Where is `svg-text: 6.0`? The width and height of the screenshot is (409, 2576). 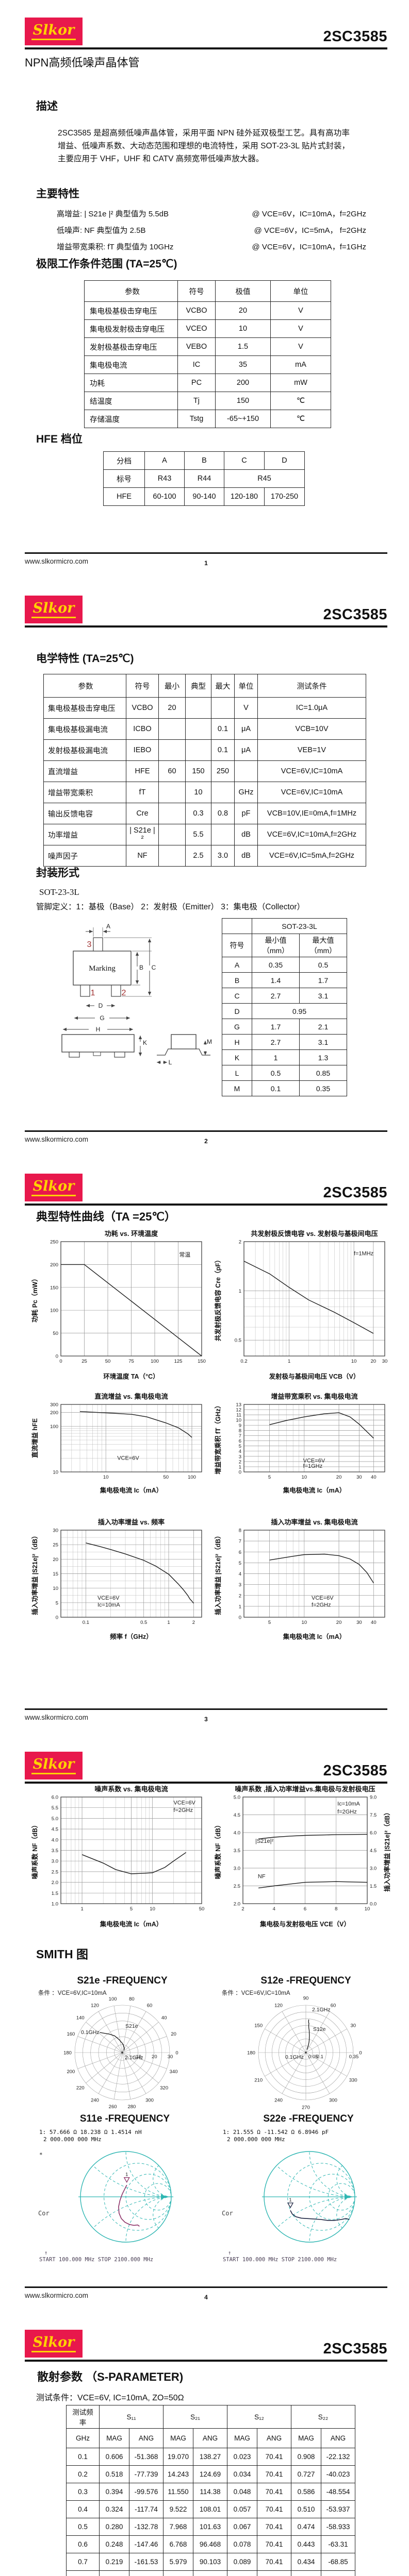 svg-text: 6.0 is located at coordinates (55, 1798).